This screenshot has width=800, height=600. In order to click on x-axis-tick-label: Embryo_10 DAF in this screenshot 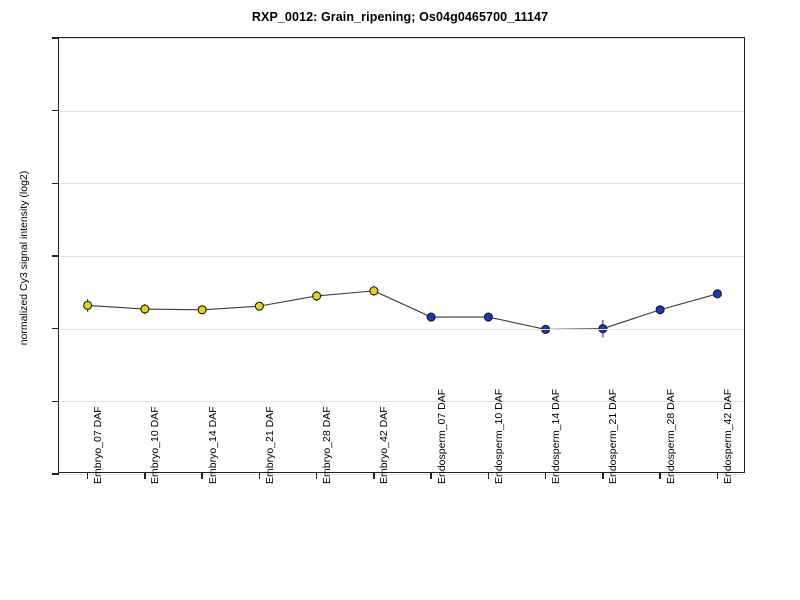, I will do `click(155, 445)`.